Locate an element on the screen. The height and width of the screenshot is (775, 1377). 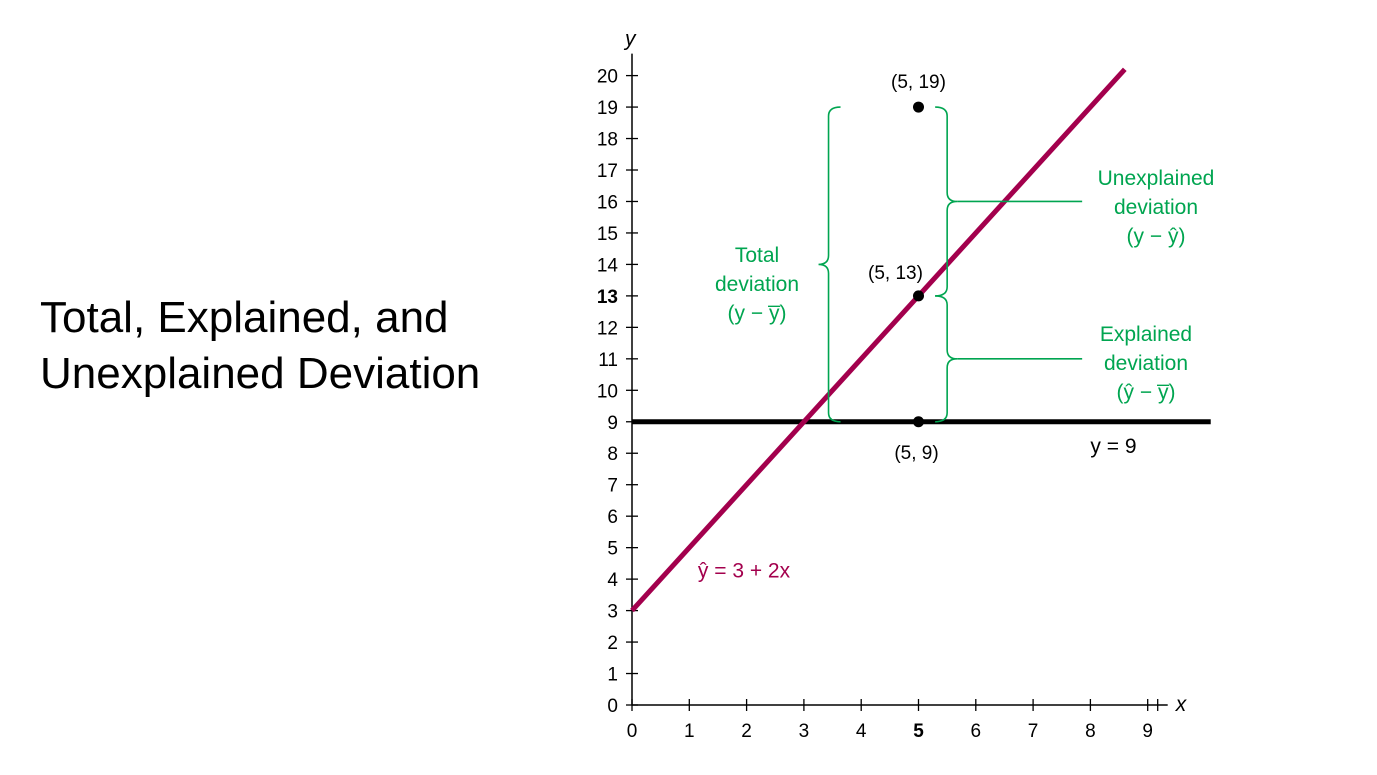
x-tick-label-0: 0 is located at coordinates (632, 731).